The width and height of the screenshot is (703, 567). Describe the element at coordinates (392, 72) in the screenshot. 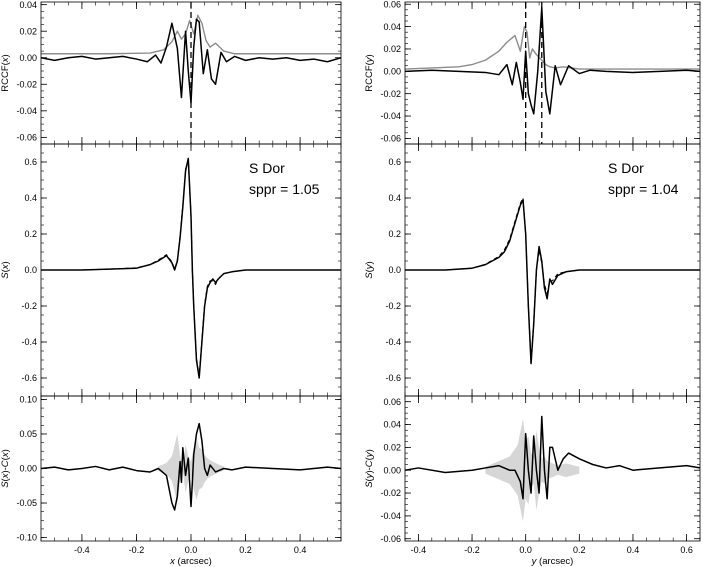

I see `y-rccf-ytick-label: 0.00` at that location.